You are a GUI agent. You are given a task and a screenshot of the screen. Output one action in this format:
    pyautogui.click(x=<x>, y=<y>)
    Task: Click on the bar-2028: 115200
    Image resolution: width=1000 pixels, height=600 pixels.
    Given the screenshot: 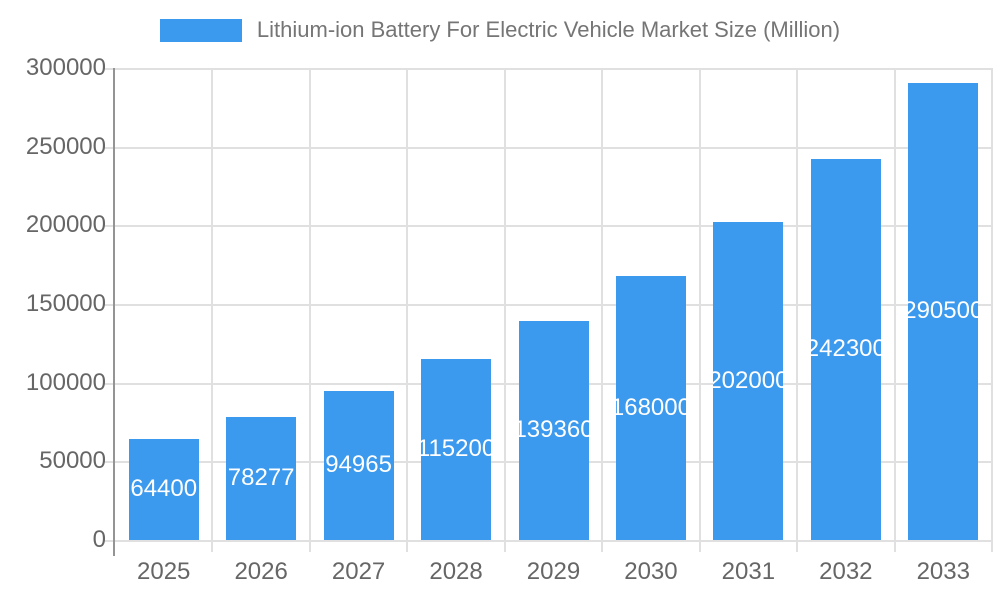 What is the action you would take?
    pyautogui.click(x=456, y=449)
    